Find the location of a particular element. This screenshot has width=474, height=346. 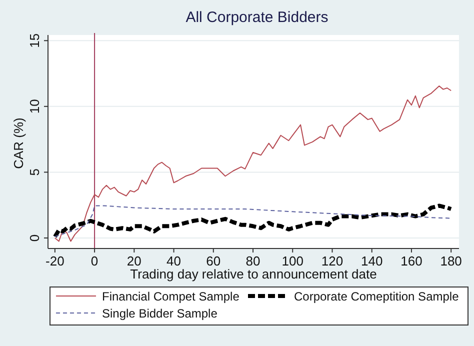

x-tick-label: 40 is located at coordinates (174, 261).